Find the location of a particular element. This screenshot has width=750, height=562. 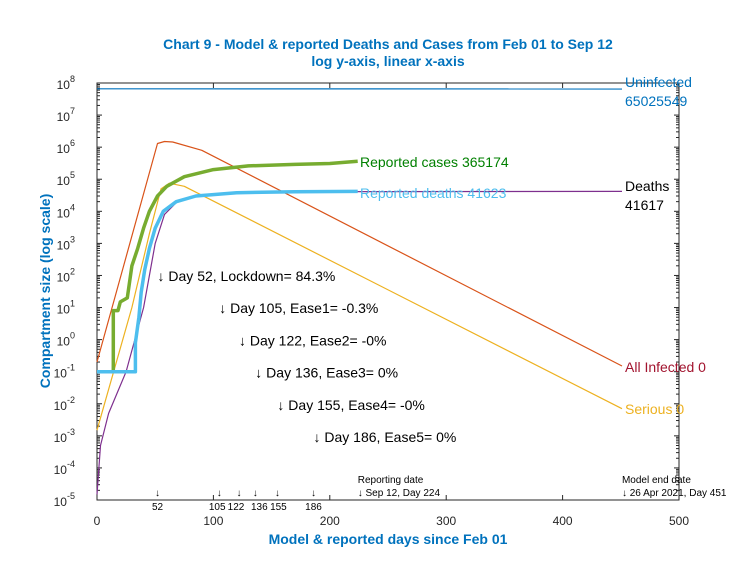

day-marker-label: 122 is located at coordinates (236, 507).